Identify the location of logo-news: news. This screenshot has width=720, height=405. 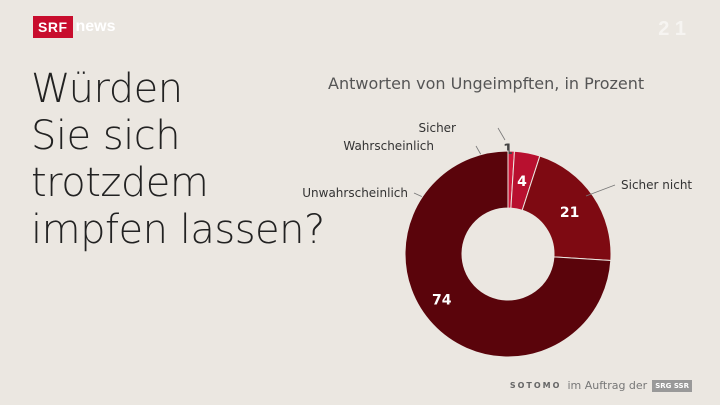
(95, 26).